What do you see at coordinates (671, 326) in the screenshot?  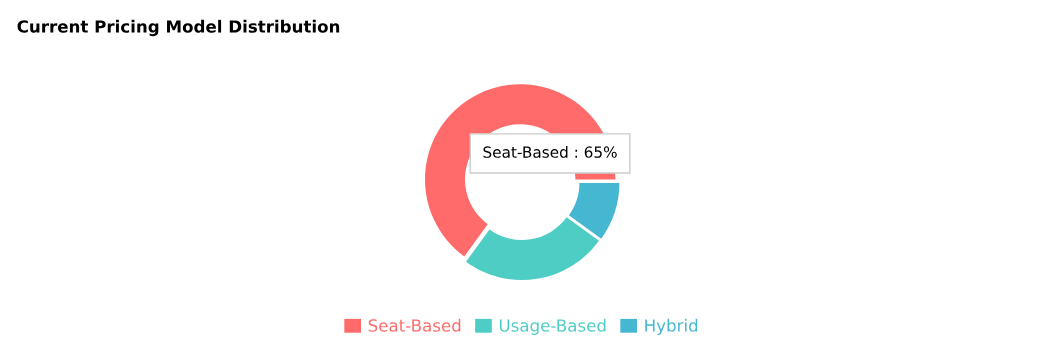 I see `legend-label: Hybrid` at bounding box center [671, 326].